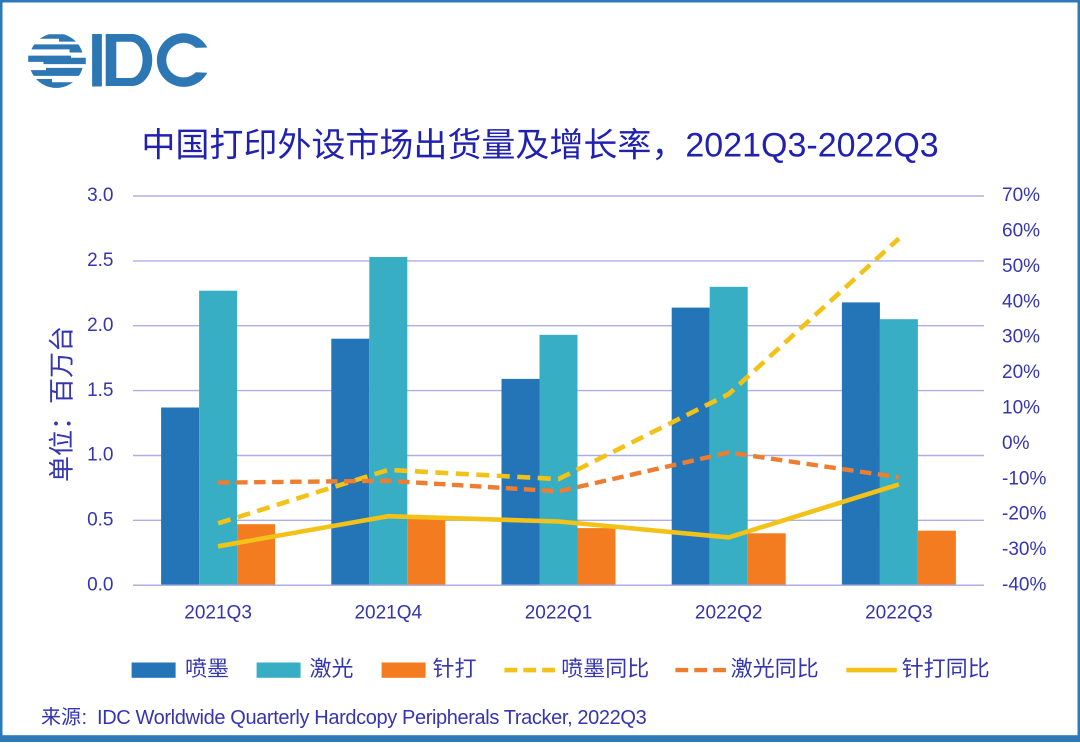  Describe the element at coordinates (218, 612) in the screenshot. I see `svg-text: 2021Q3` at that location.